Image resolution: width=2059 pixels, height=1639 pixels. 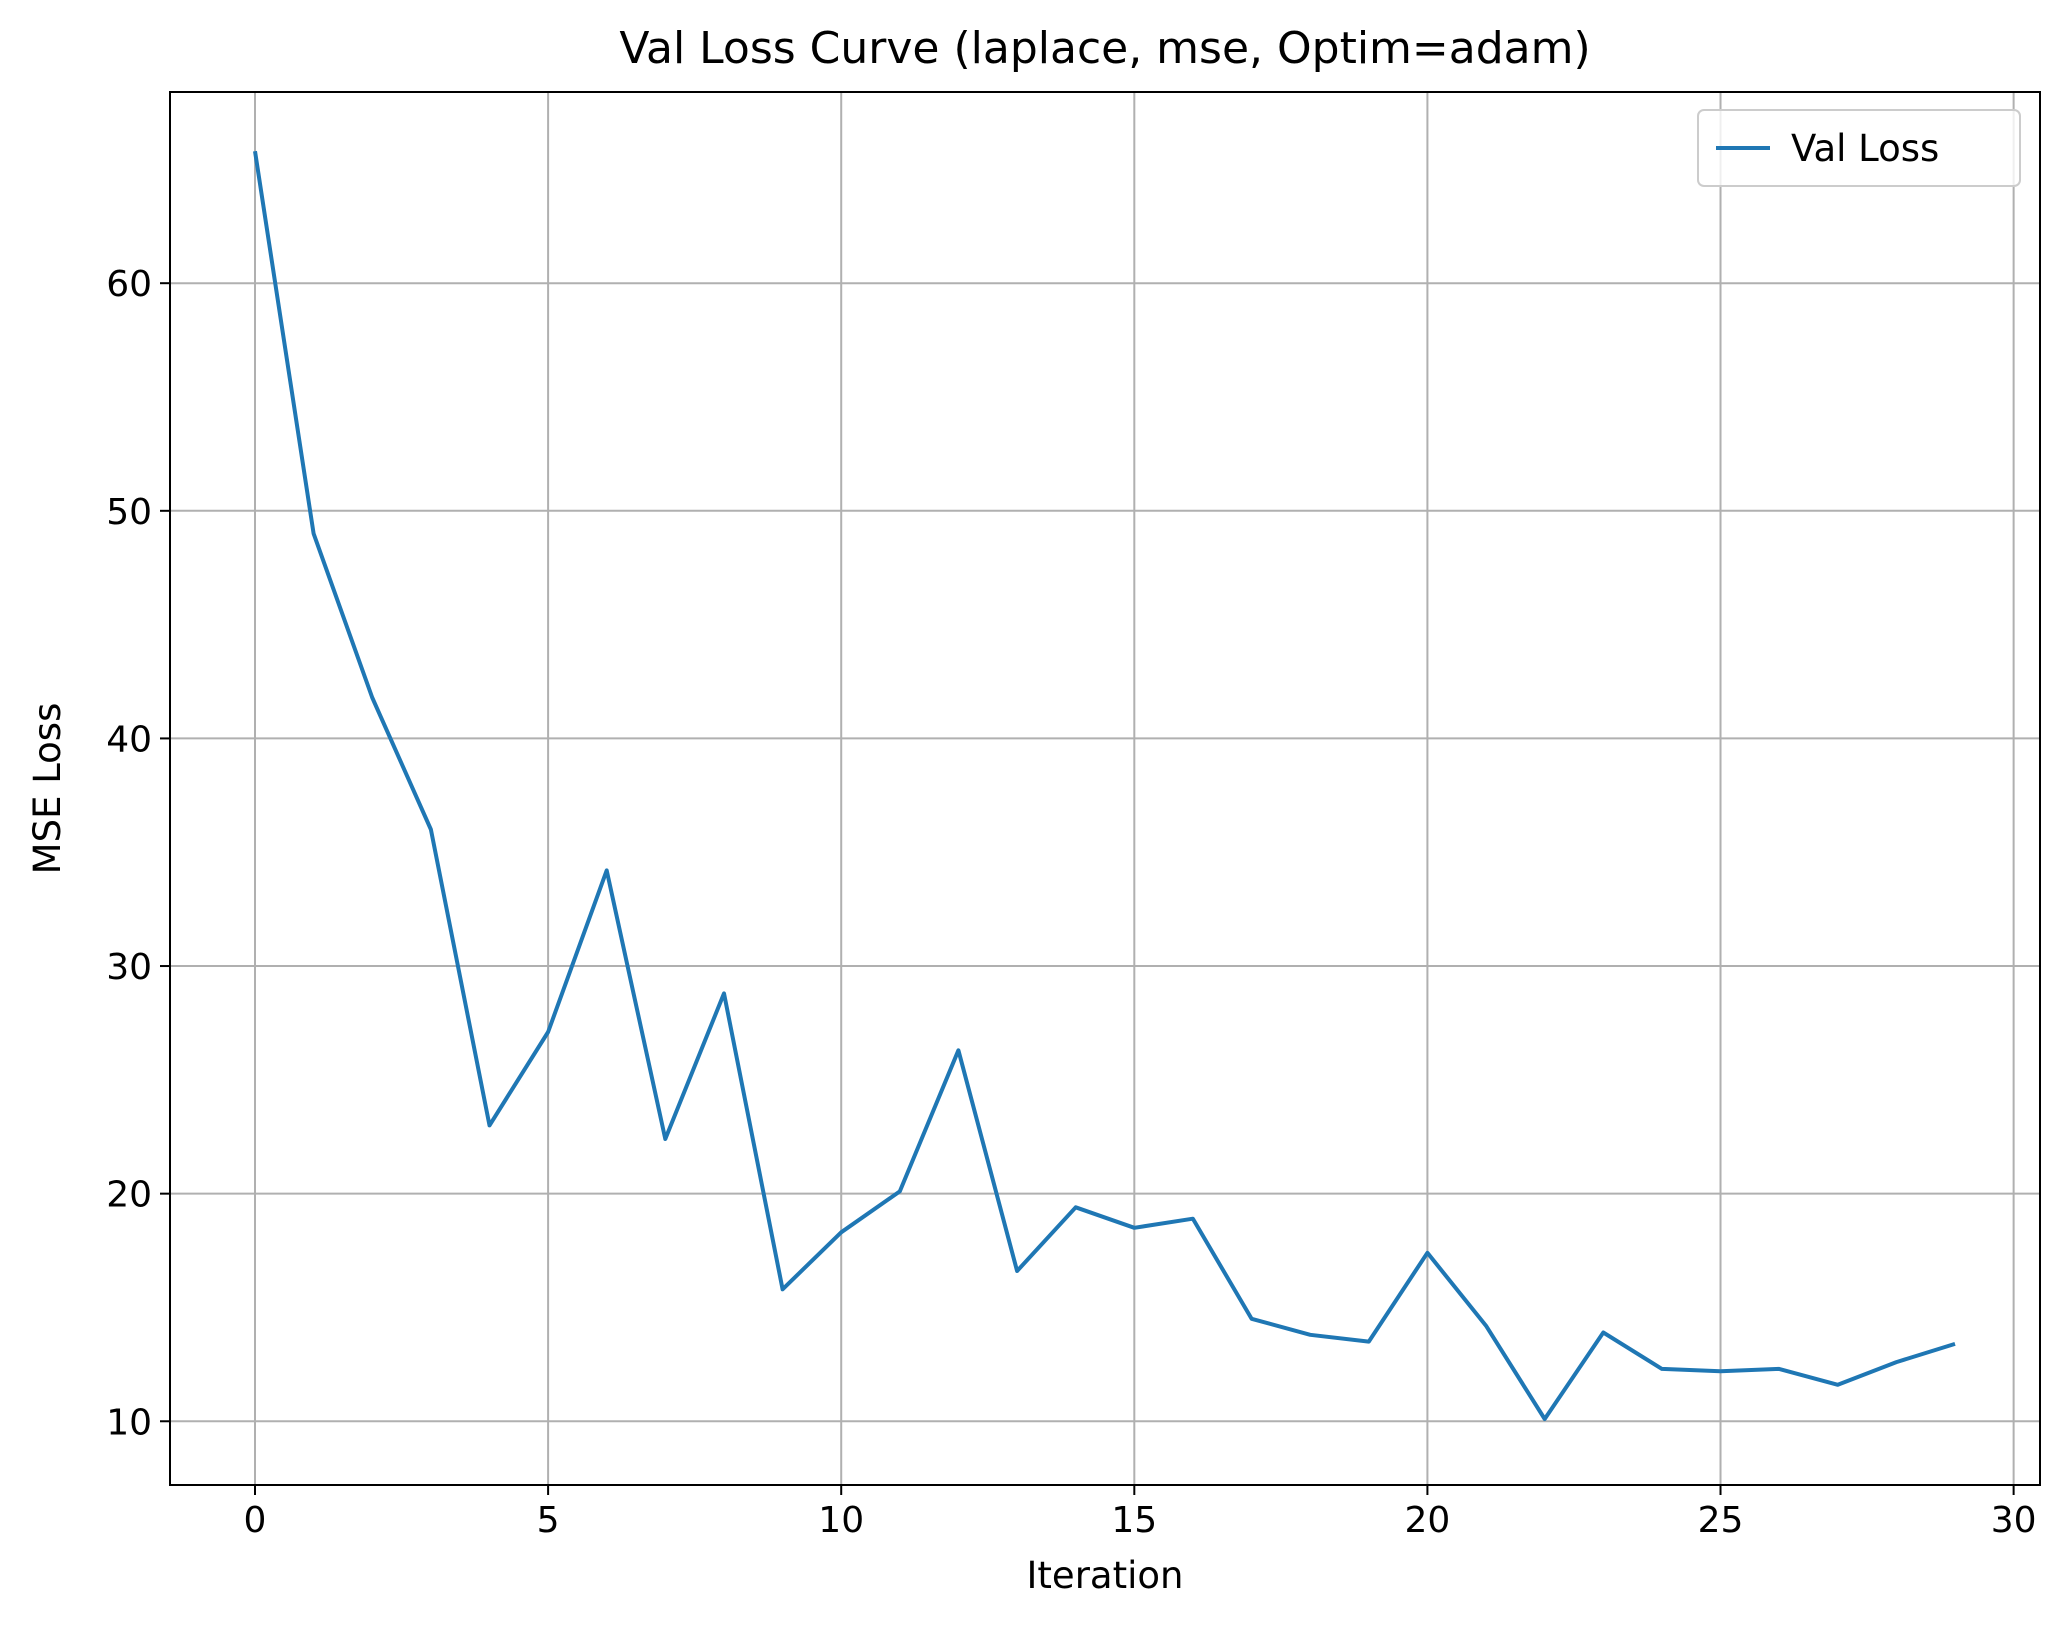 What do you see at coordinates (47, 789) in the screenshot?
I see `y-axis-label: MSE Loss` at bounding box center [47, 789].